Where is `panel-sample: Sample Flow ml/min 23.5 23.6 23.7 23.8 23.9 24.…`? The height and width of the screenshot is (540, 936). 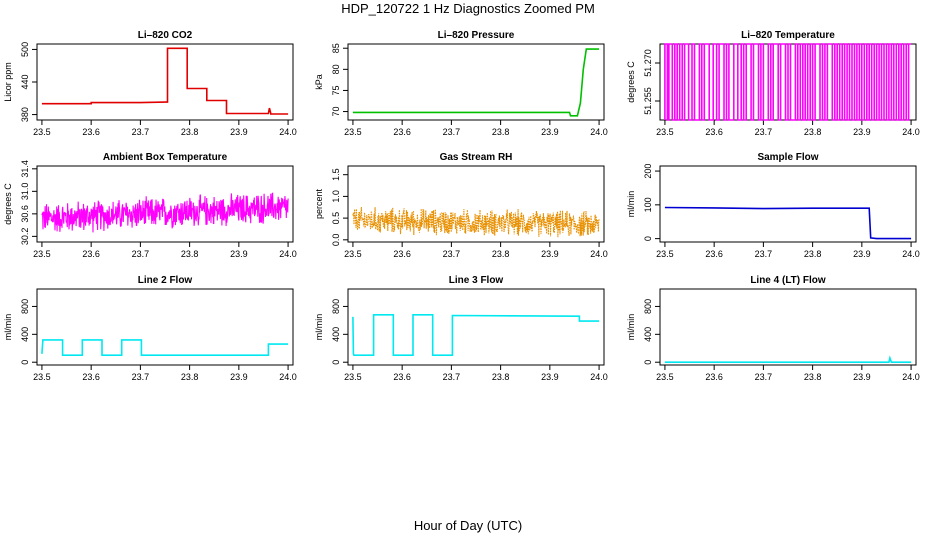 panel-sample: Sample Flow ml/min 23.5 23.6 23.7 23.8 23.9 24.… is located at coordinates (773, 205).